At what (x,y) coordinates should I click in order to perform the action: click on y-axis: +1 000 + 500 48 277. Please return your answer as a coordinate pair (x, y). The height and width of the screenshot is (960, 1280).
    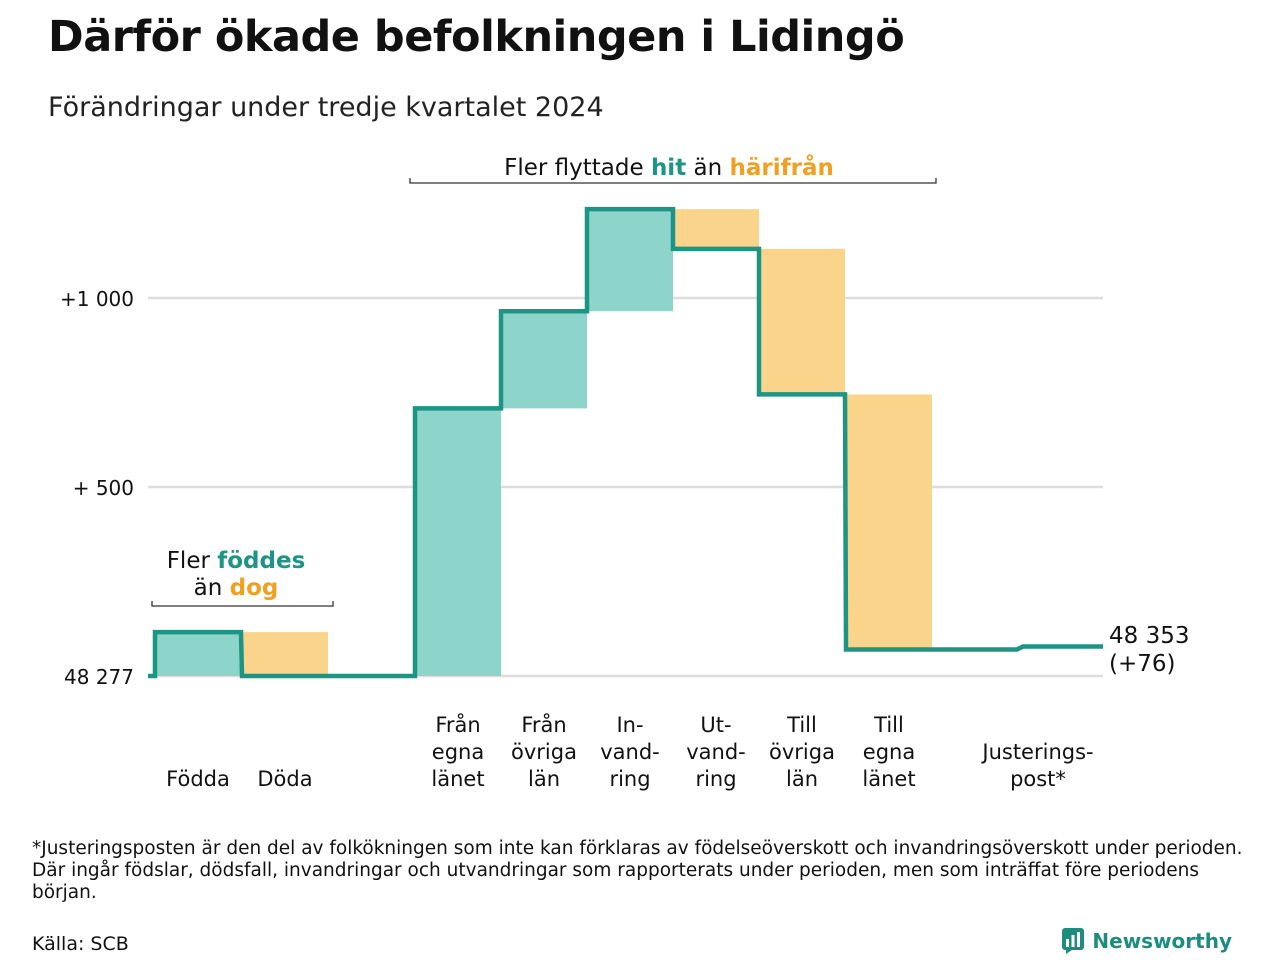
    Looking at the image, I should click on (97, 488).